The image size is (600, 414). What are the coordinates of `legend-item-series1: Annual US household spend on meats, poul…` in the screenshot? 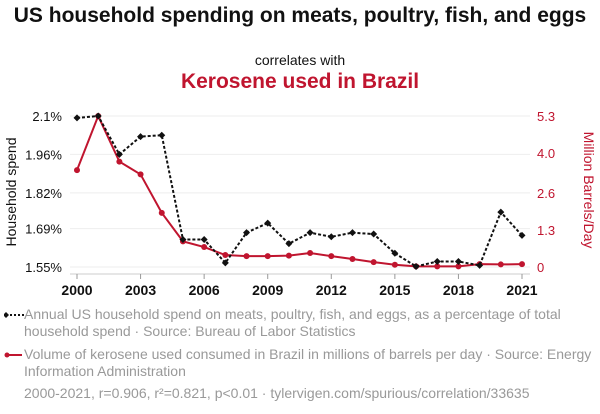 It's located at (299, 323).